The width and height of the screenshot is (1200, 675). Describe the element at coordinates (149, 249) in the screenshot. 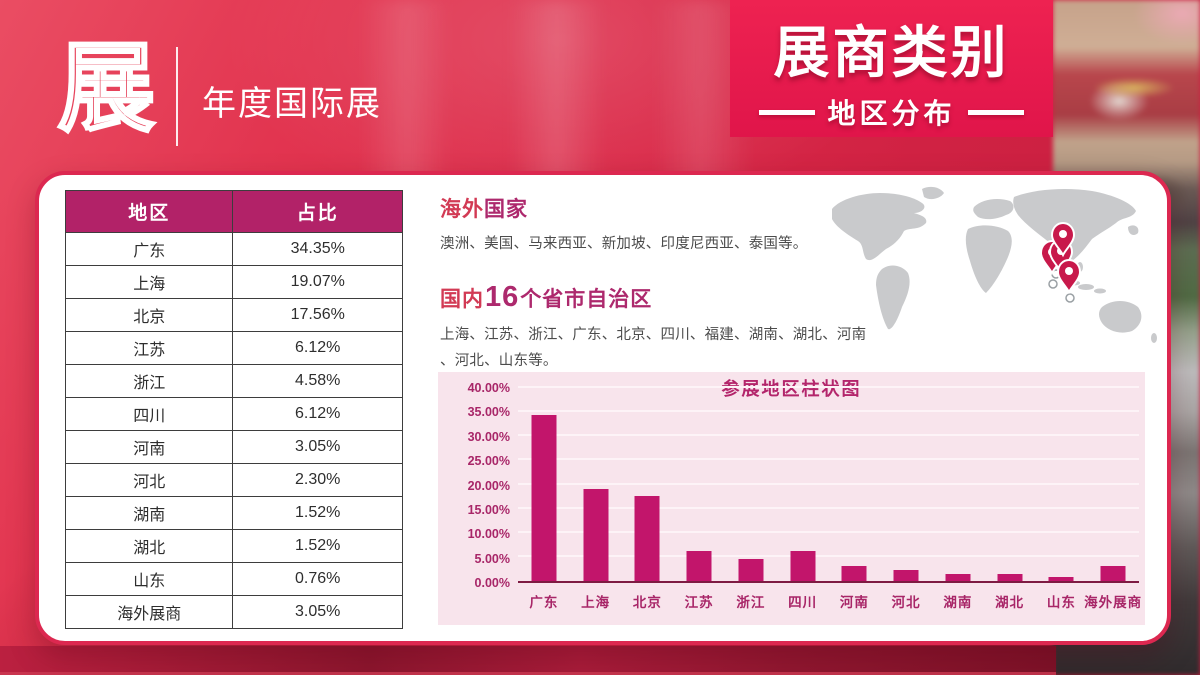

I see `table-cell: 广东` at that location.